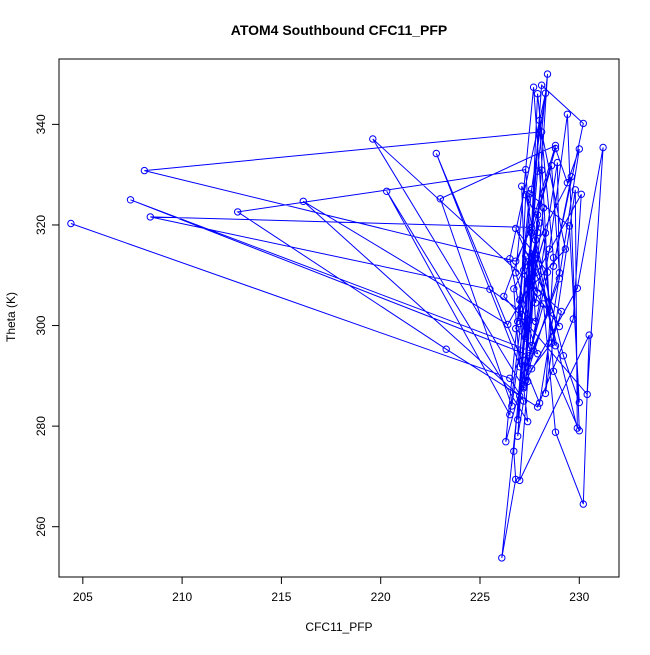 The width and height of the screenshot is (650, 655). What do you see at coordinates (331, 590) in the screenshot?
I see `x-axis: 205 210 215 220 225 230` at bounding box center [331, 590].